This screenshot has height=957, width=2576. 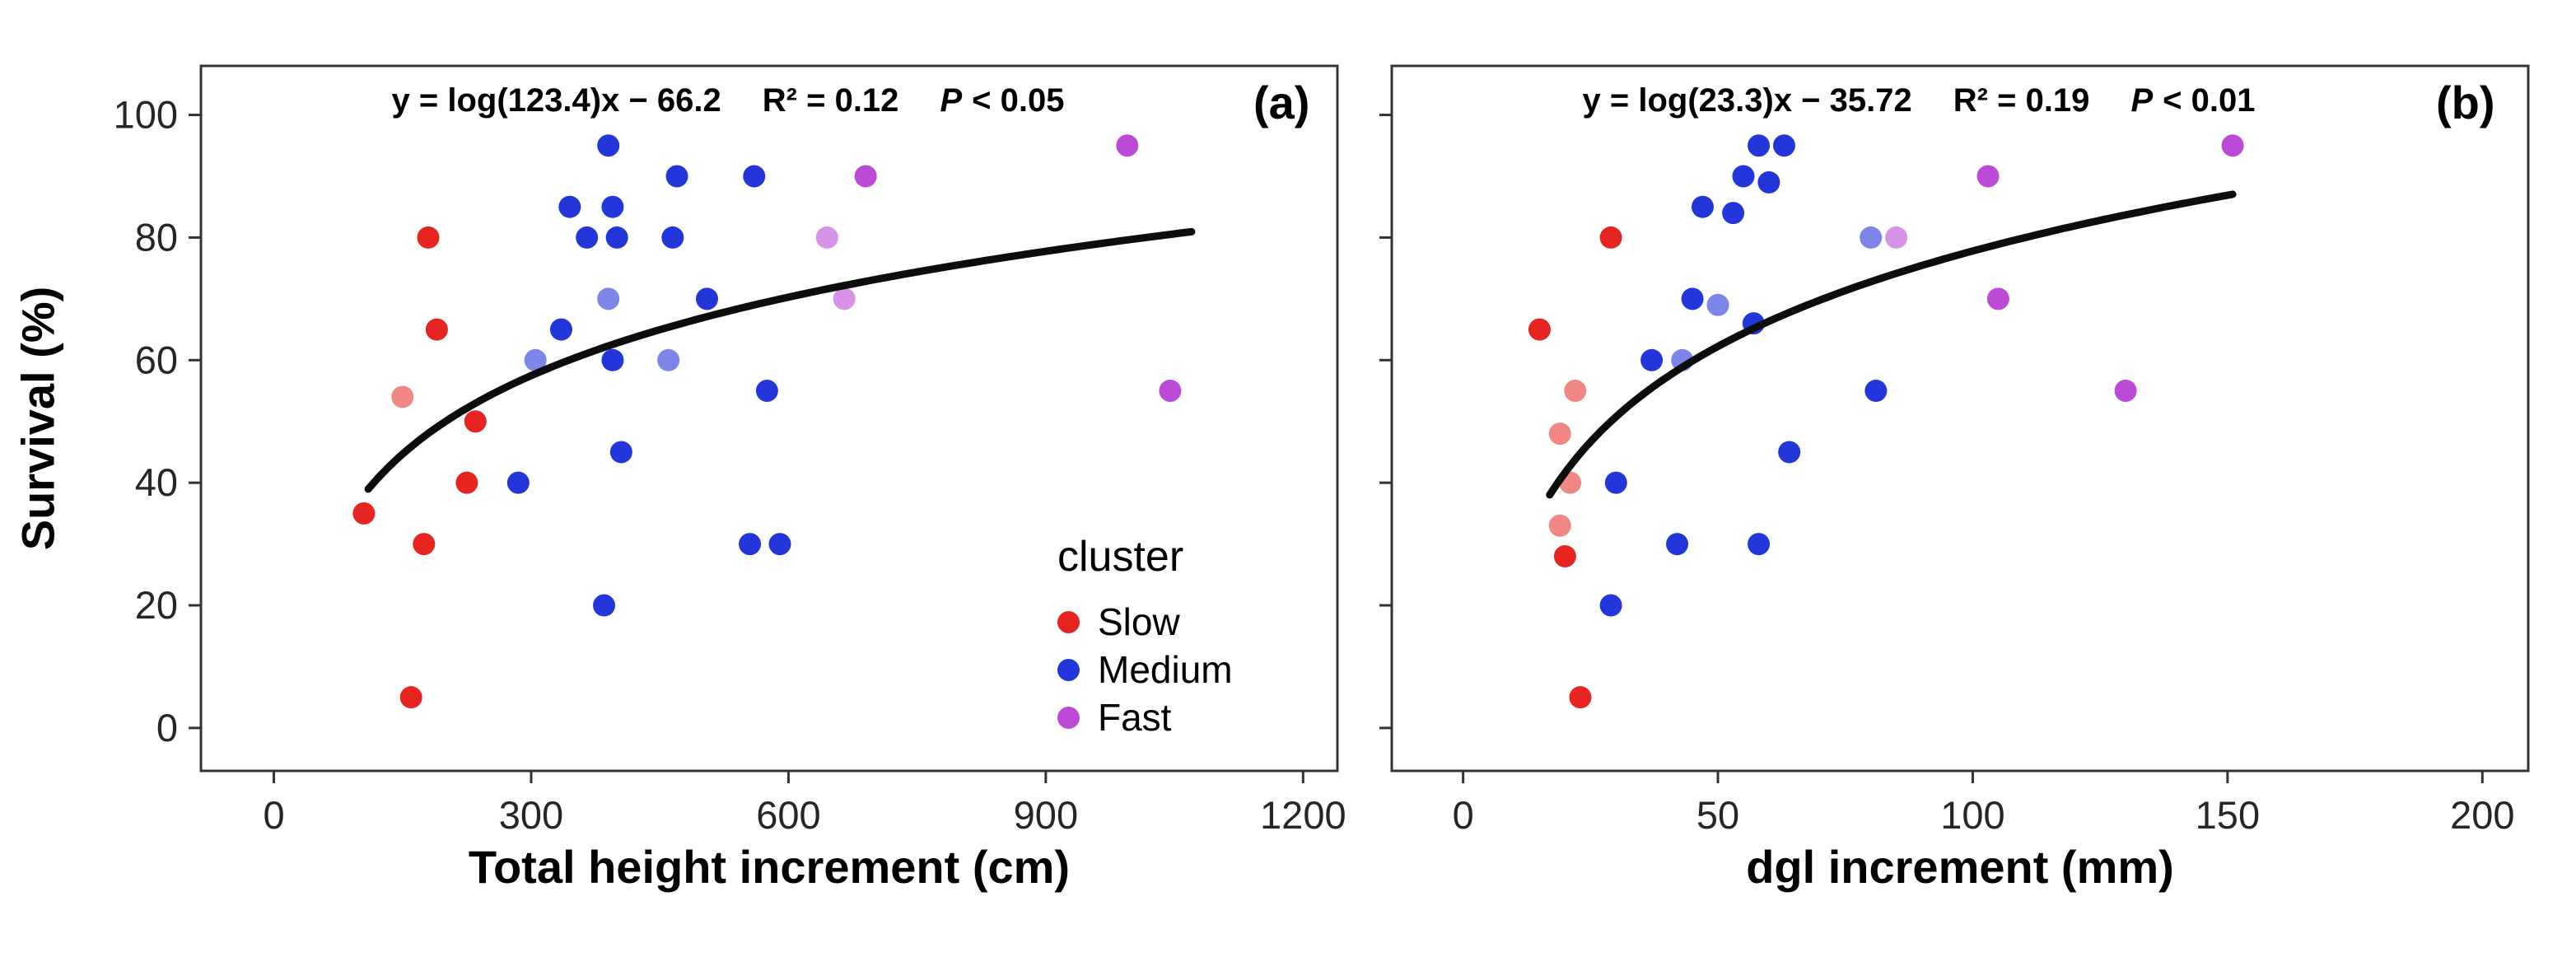 I want to click on legend: cluster Slow Medium Fast, so click(x=1145, y=636).